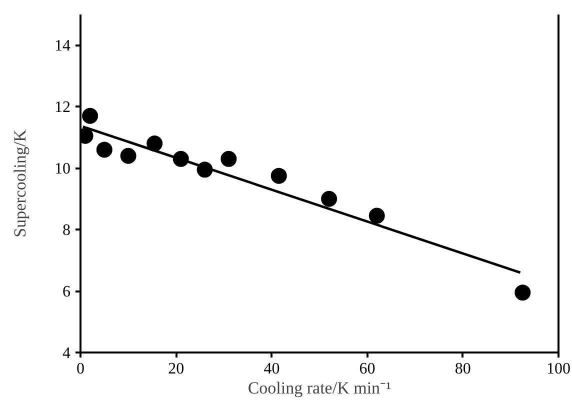 The width and height of the screenshot is (572, 412). I want to click on x-tick-label: 80, so click(462, 369).